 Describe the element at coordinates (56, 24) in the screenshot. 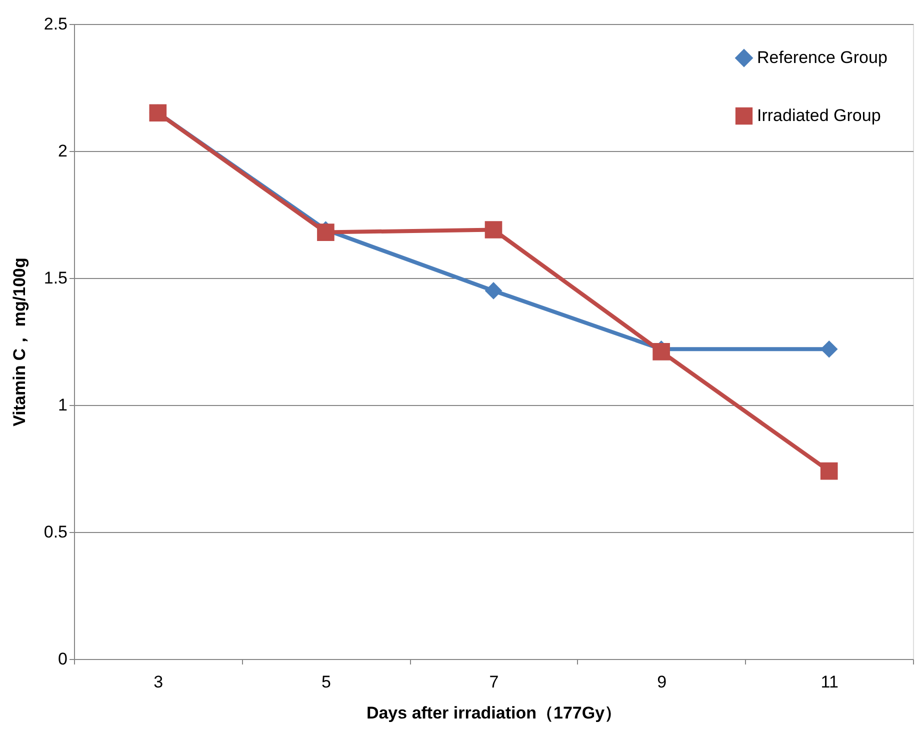

I see `y-tick-label: 2.5` at that location.